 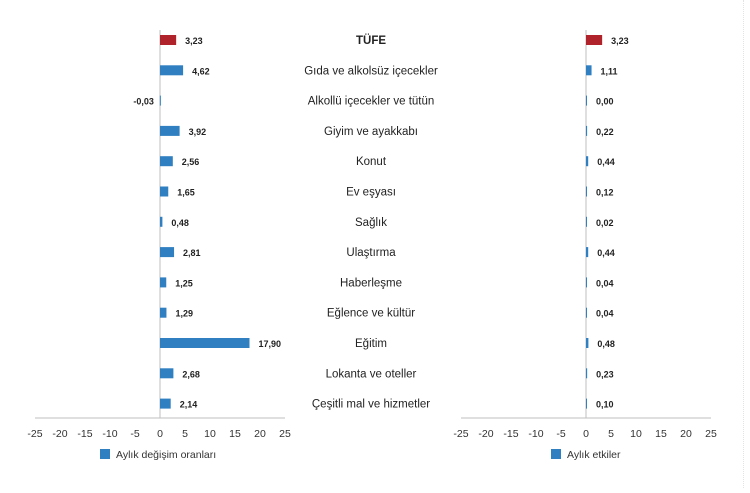 What do you see at coordinates (186, 193) in the screenshot?
I see `value-label: 1,65` at bounding box center [186, 193].